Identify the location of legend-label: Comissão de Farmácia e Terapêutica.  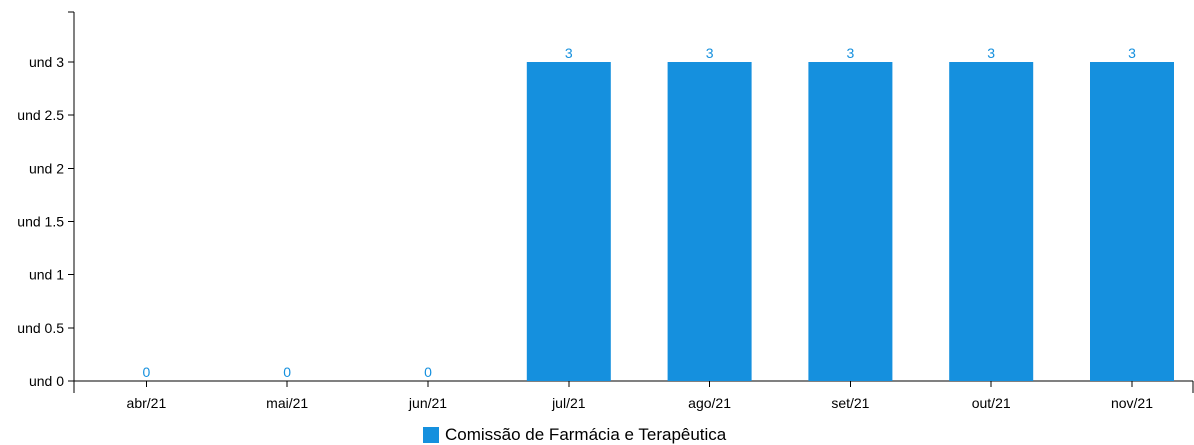
(586, 434).